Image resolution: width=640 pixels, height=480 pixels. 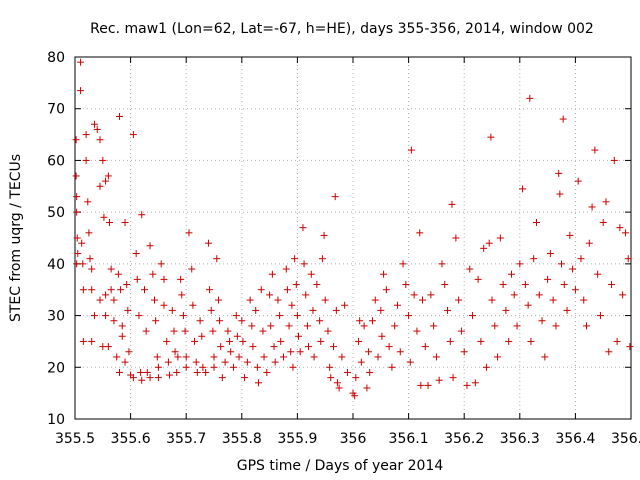 What do you see at coordinates (56, 265) in the screenshot?
I see `y-tick-label: 40` at bounding box center [56, 265].